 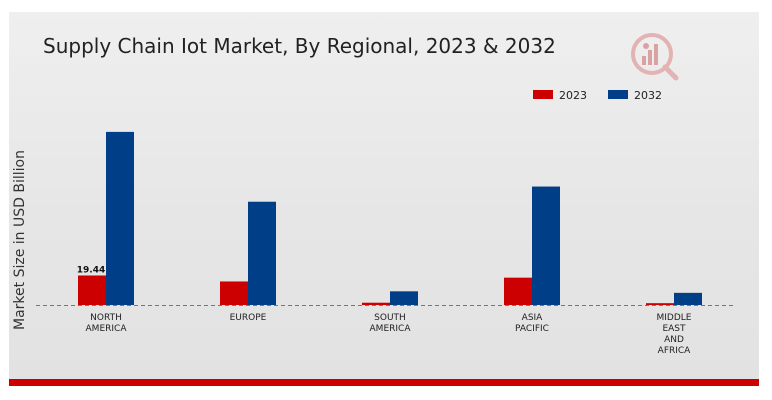 What do you see at coordinates (618, 94) in the screenshot?
I see `legend-swatch-2032` at bounding box center [618, 94].